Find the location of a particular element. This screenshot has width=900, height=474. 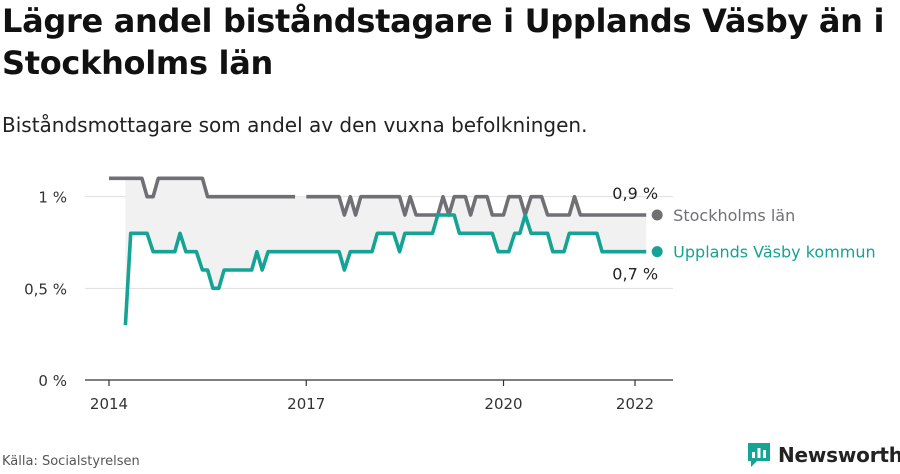

x-tick-label: 2017 is located at coordinates (306, 404).